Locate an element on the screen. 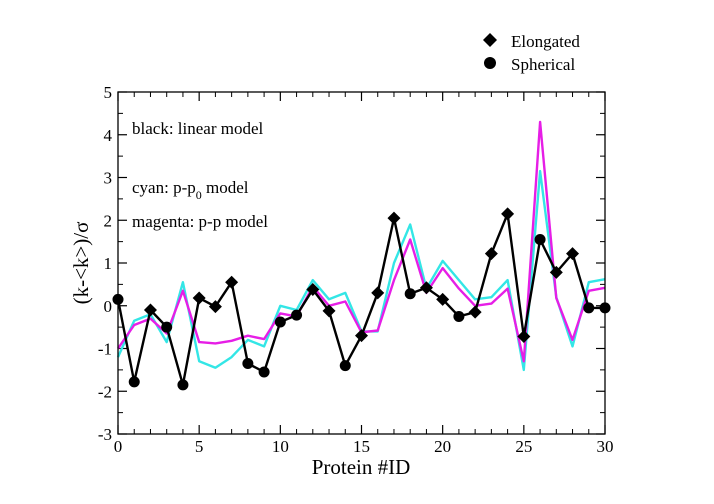  legend-circle-icon is located at coordinates (490, 63).